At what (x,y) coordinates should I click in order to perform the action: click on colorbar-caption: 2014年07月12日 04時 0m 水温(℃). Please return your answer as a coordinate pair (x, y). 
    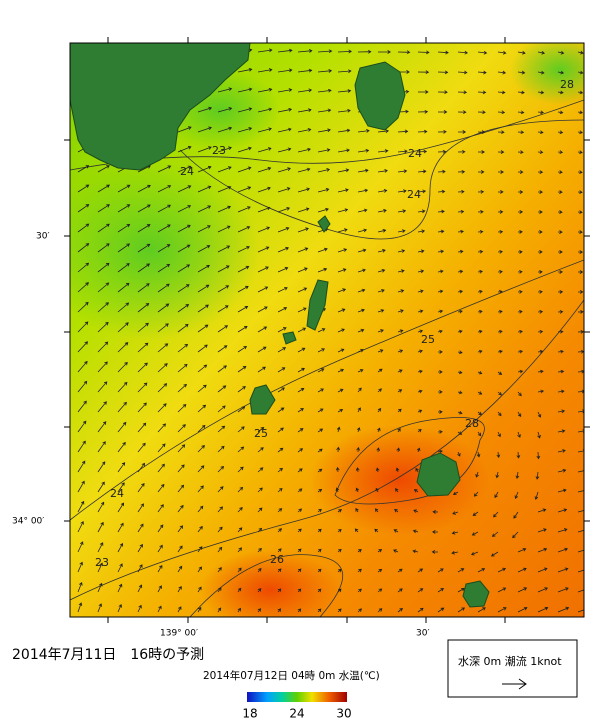
    Looking at the image, I should click on (291, 675).